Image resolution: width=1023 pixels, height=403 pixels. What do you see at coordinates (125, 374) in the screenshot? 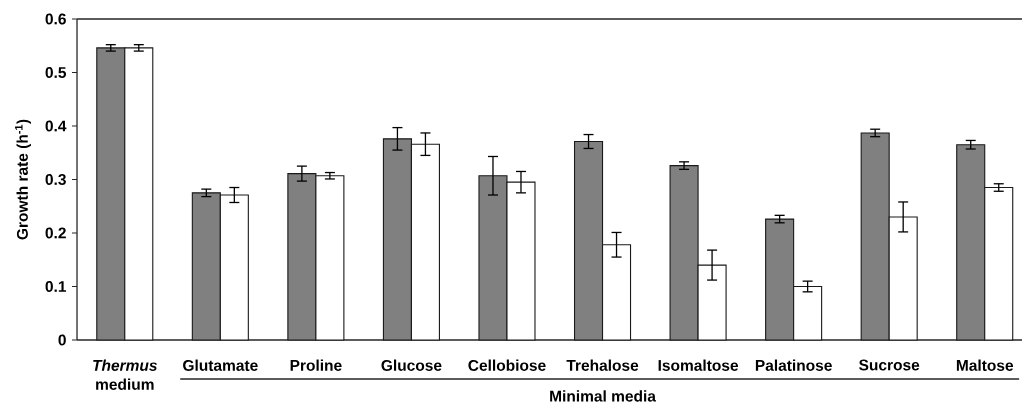
I see `x-tick-label: Thermus medium` at bounding box center [125, 374].